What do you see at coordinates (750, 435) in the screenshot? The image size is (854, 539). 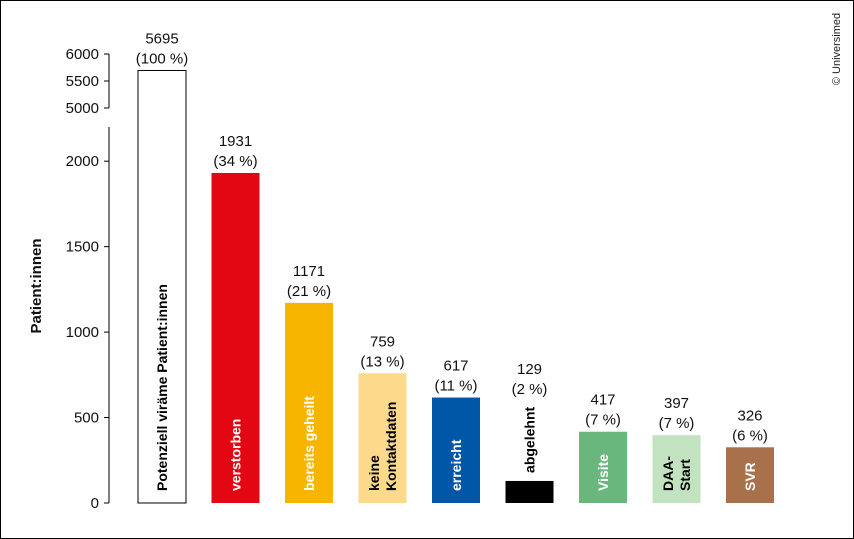 I see `bar-percent-label: (6 %)` at bounding box center [750, 435].